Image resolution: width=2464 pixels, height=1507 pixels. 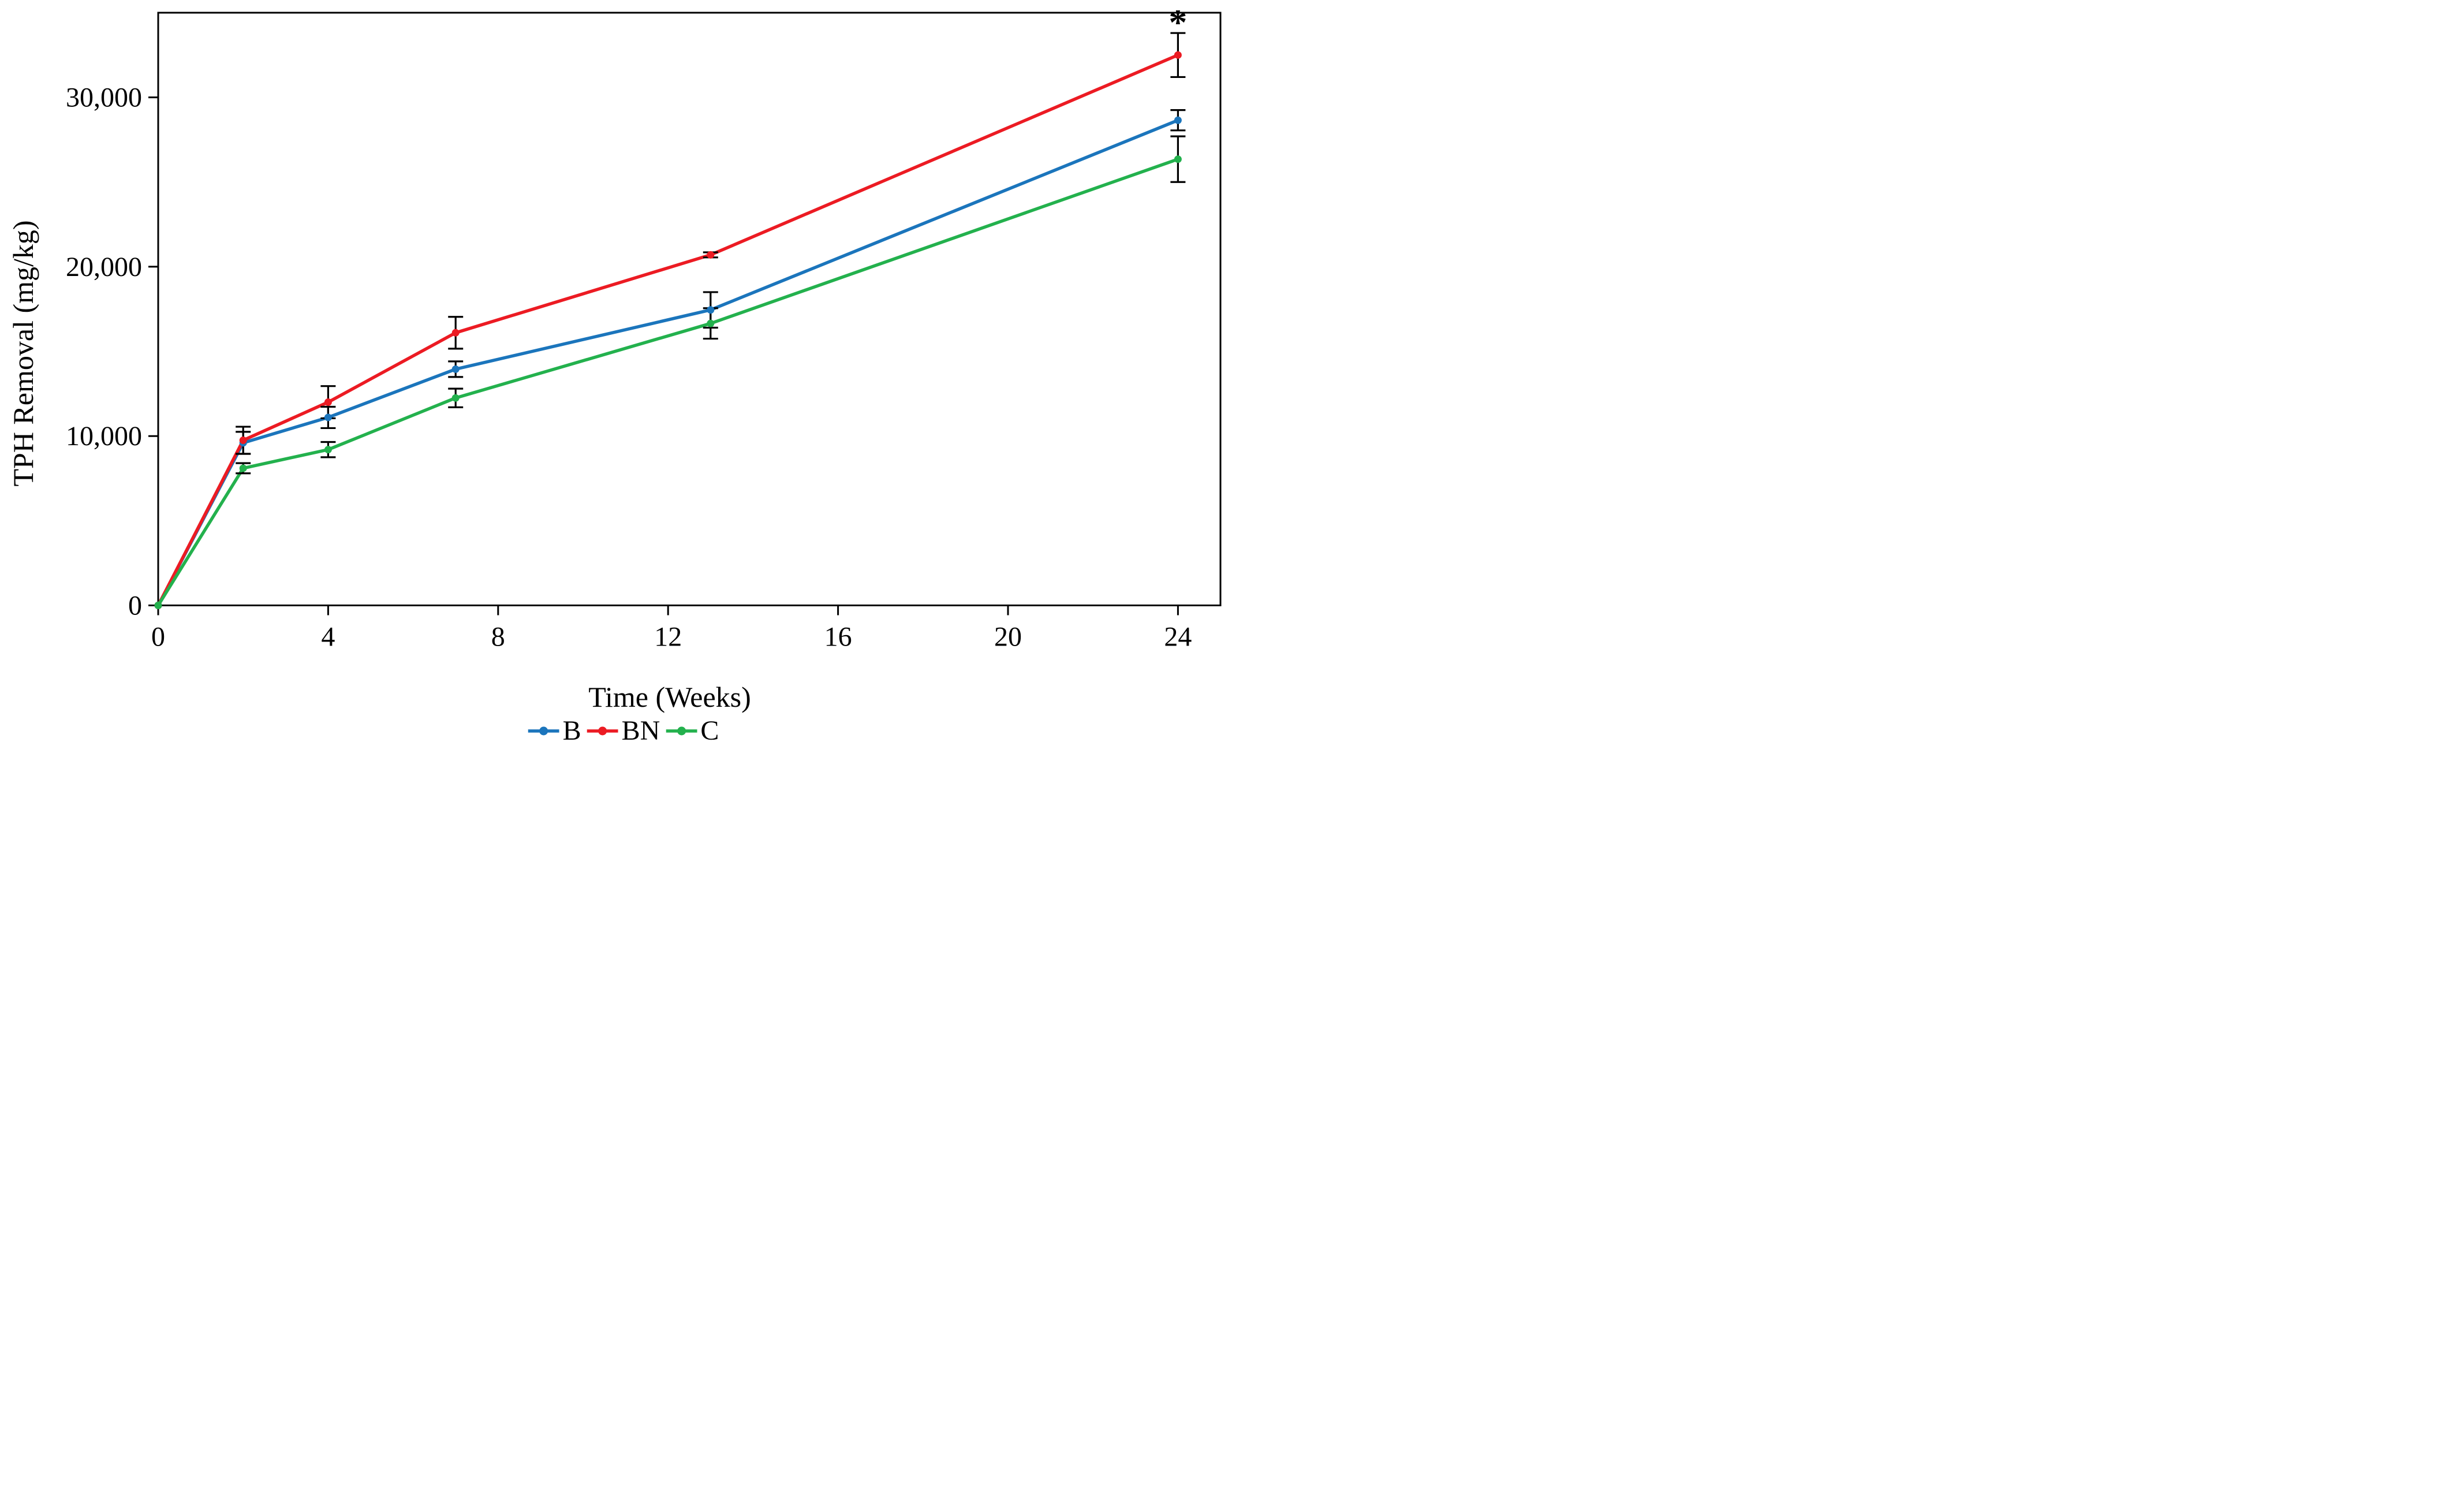 I want to click on x-tick-label: 16, so click(x=838, y=637).